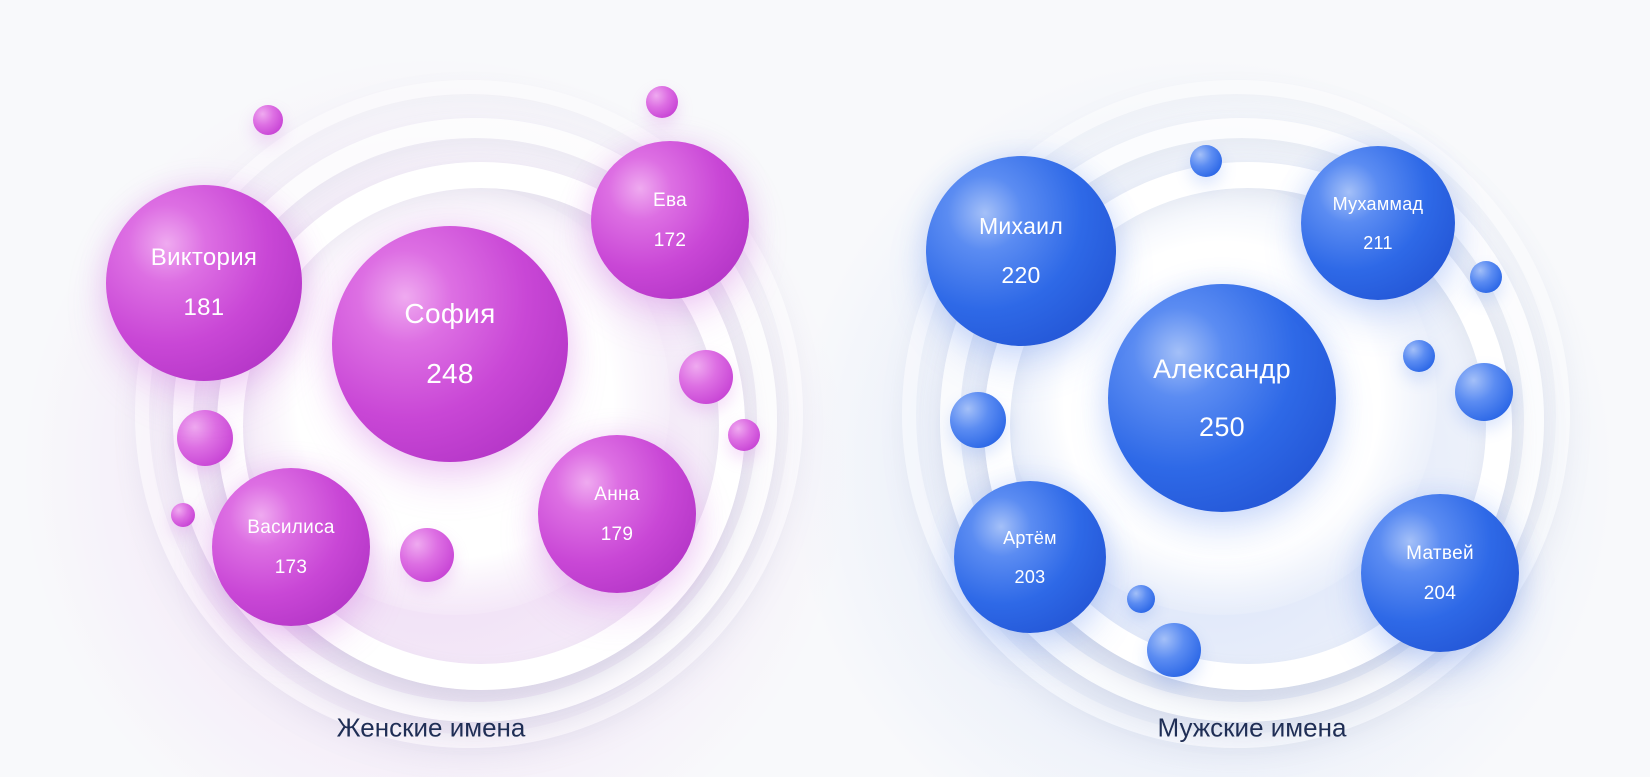  What do you see at coordinates (1030, 537) in the screenshot?
I see `bubble-name-label: Артём` at bounding box center [1030, 537].